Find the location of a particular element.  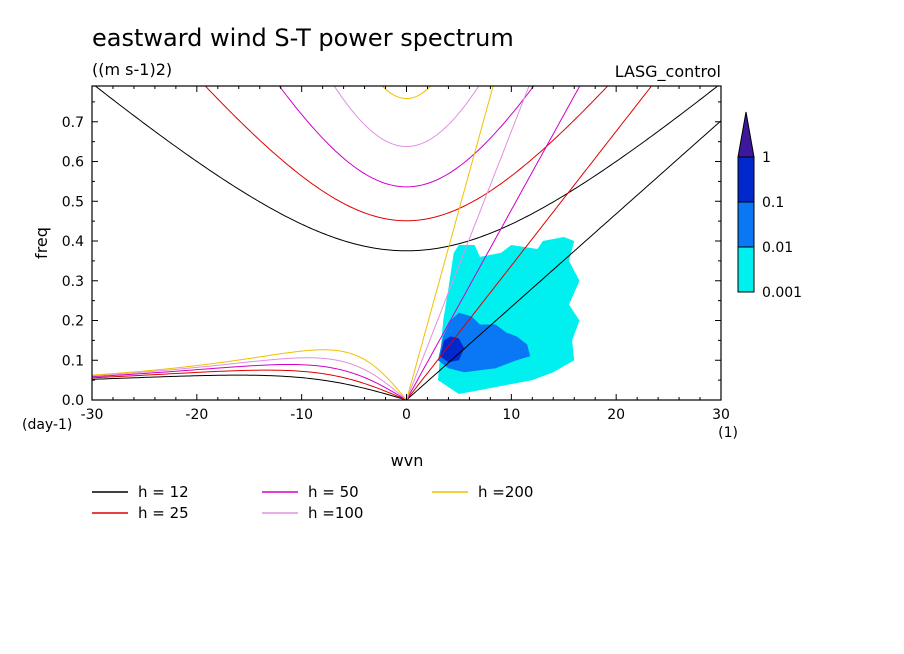

y-tick-label: 0.5 is located at coordinates (73, 202).